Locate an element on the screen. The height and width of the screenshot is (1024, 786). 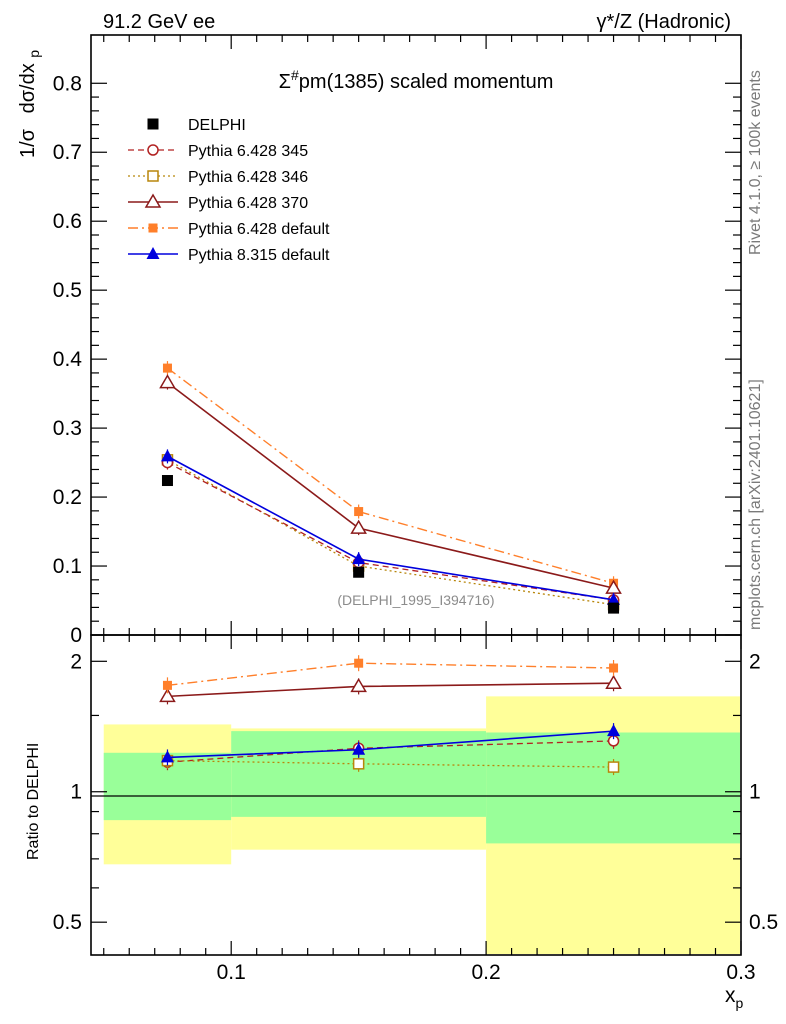
legend-entry: Pythia 8.315 default is located at coordinates (229, 255).